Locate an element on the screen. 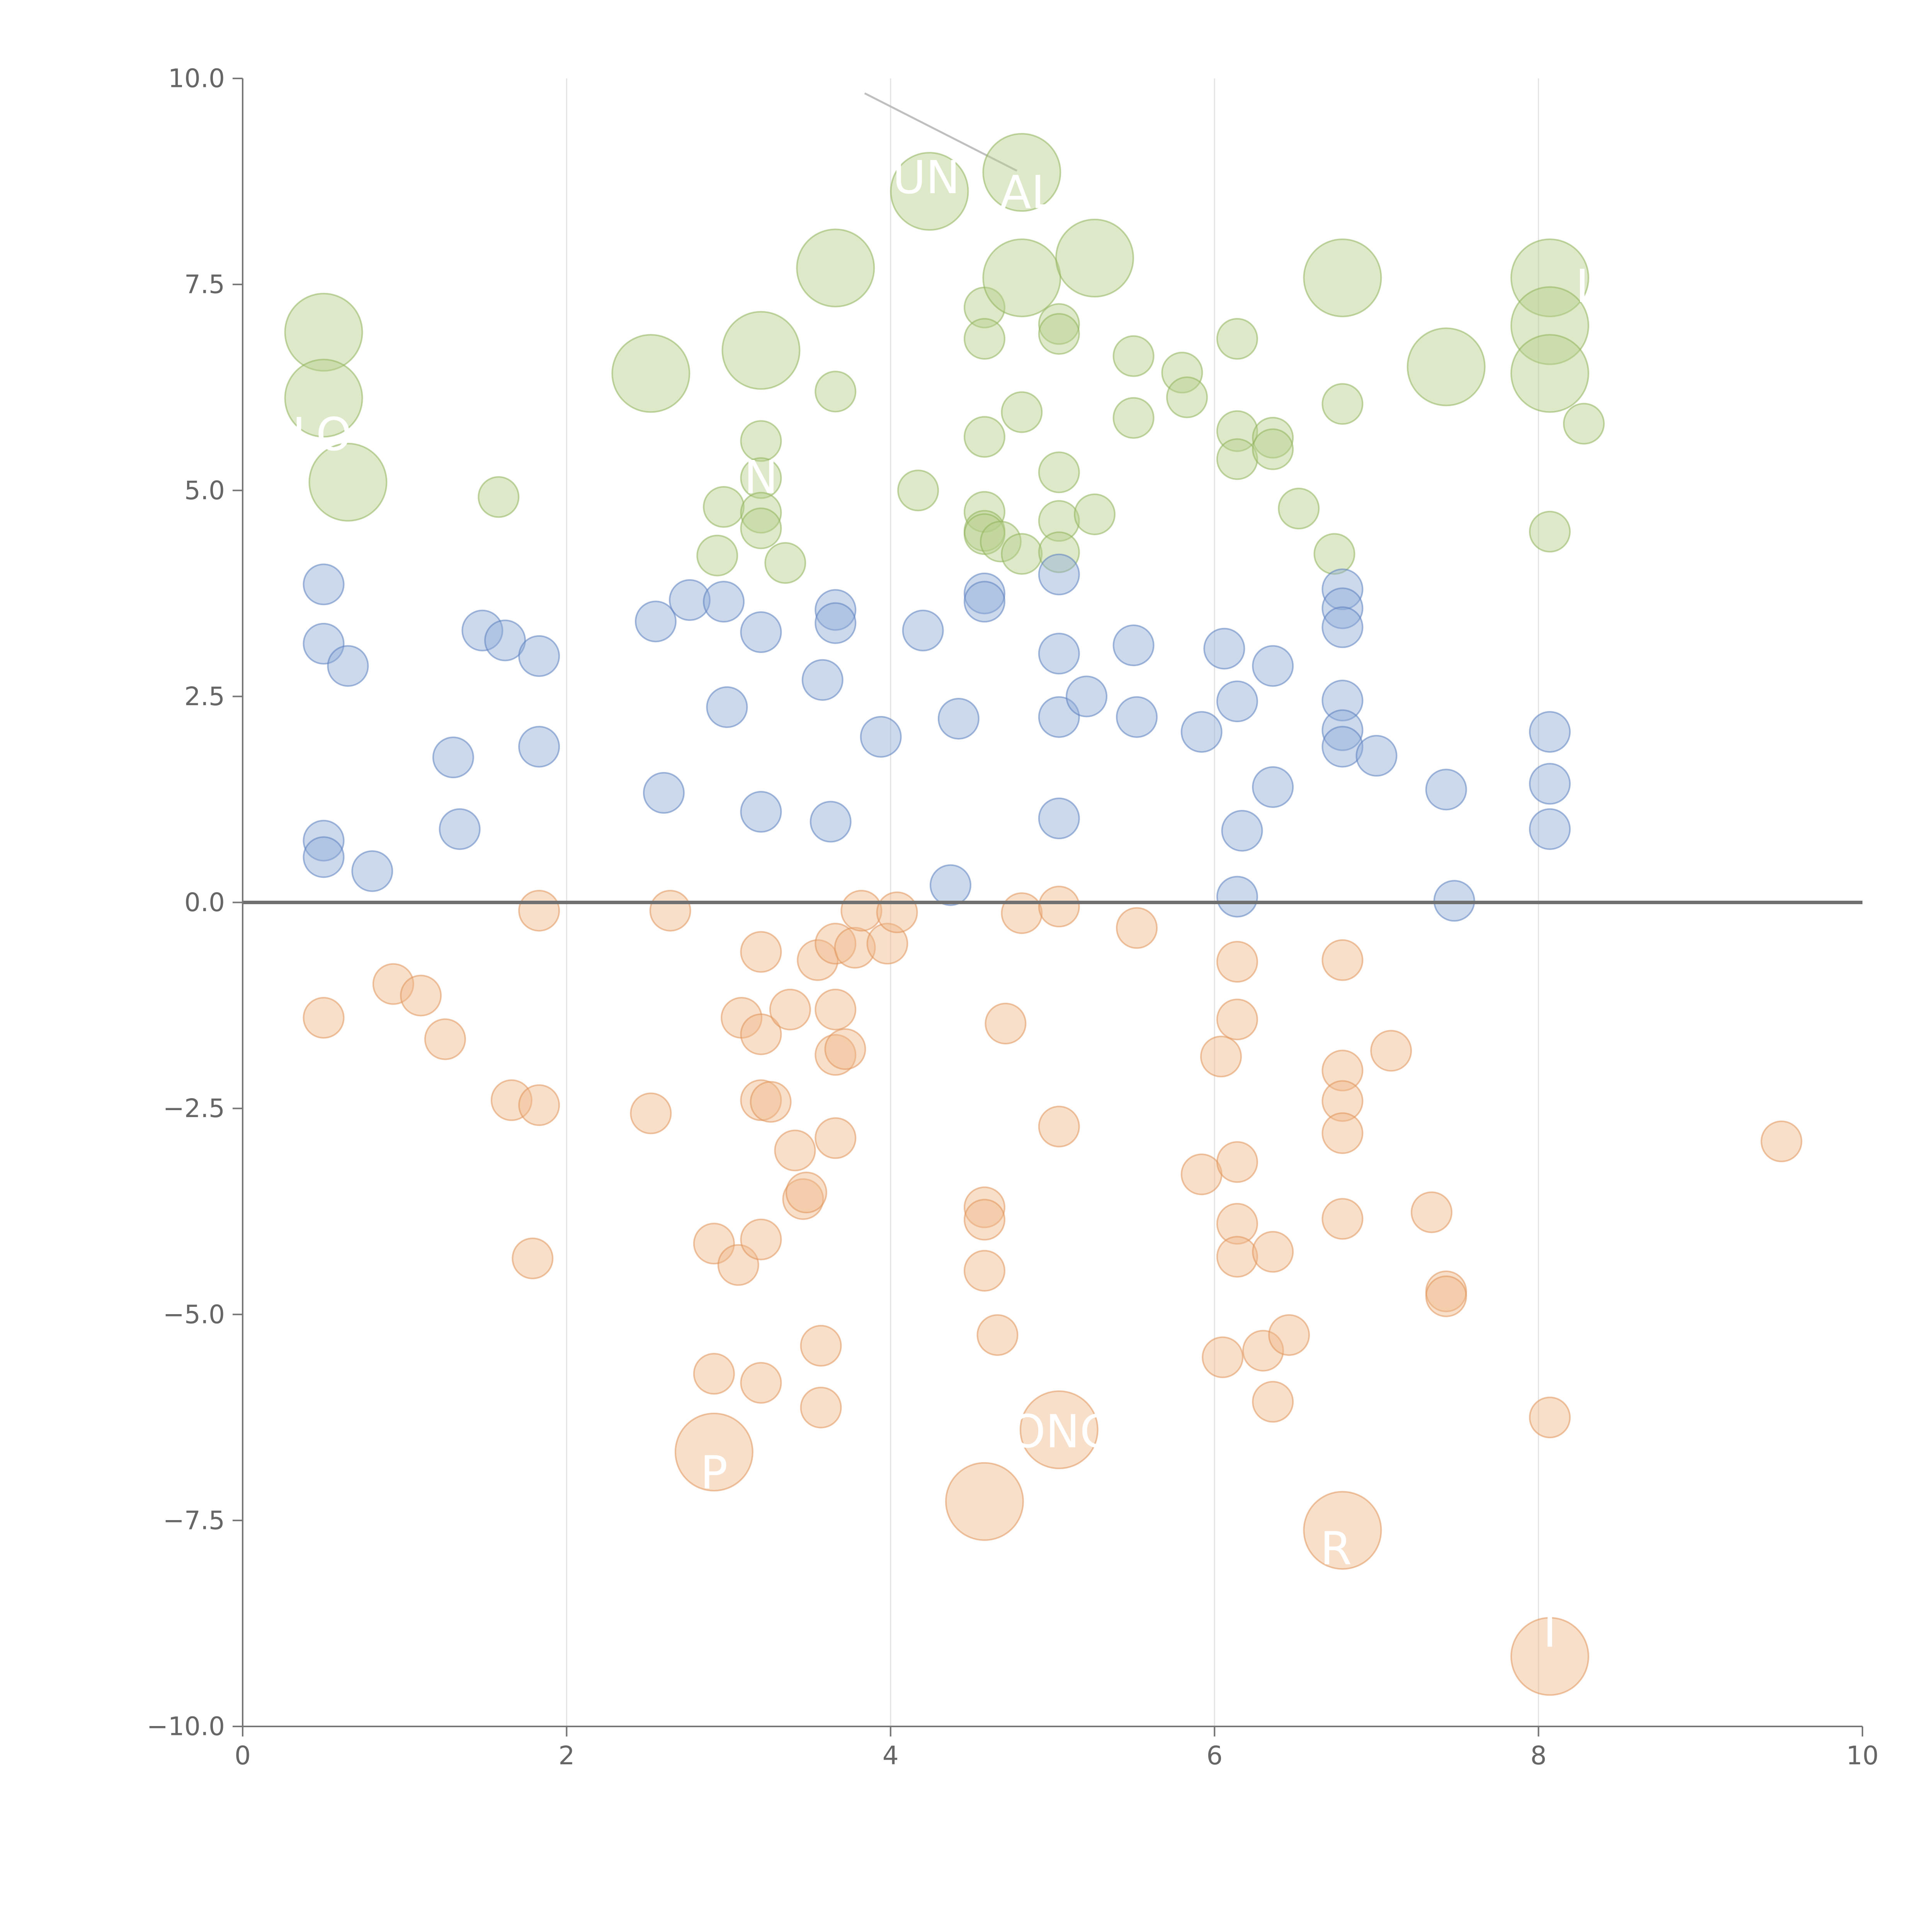  bubble-label: R is located at coordinates (1336, 1548).